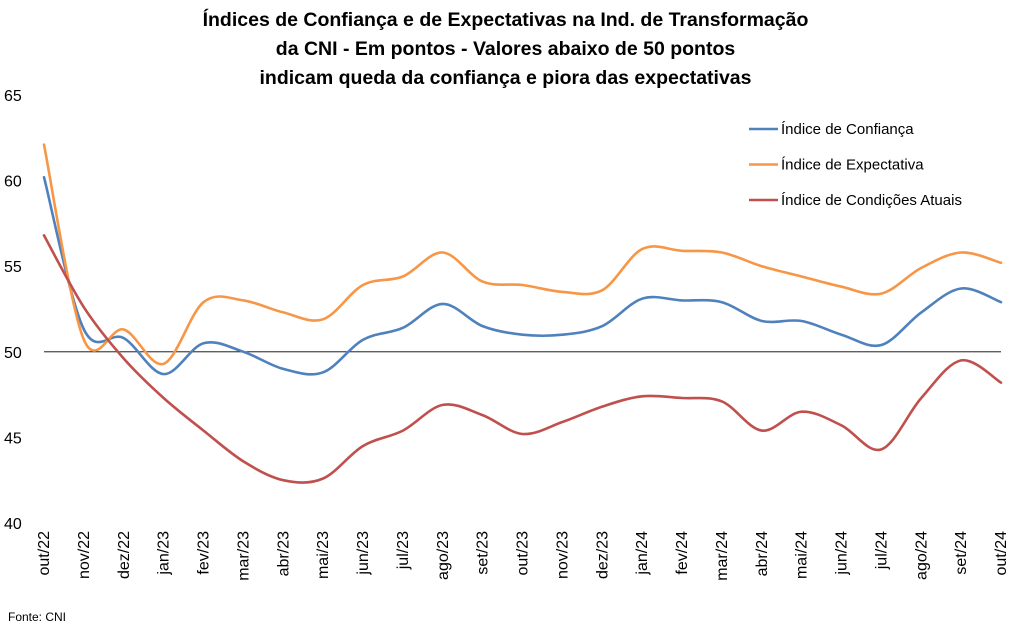  What do you see at coordinates (13, 182) in the screenshot?
I see `y-tick-label: 60` at bounding box center [13, 182].